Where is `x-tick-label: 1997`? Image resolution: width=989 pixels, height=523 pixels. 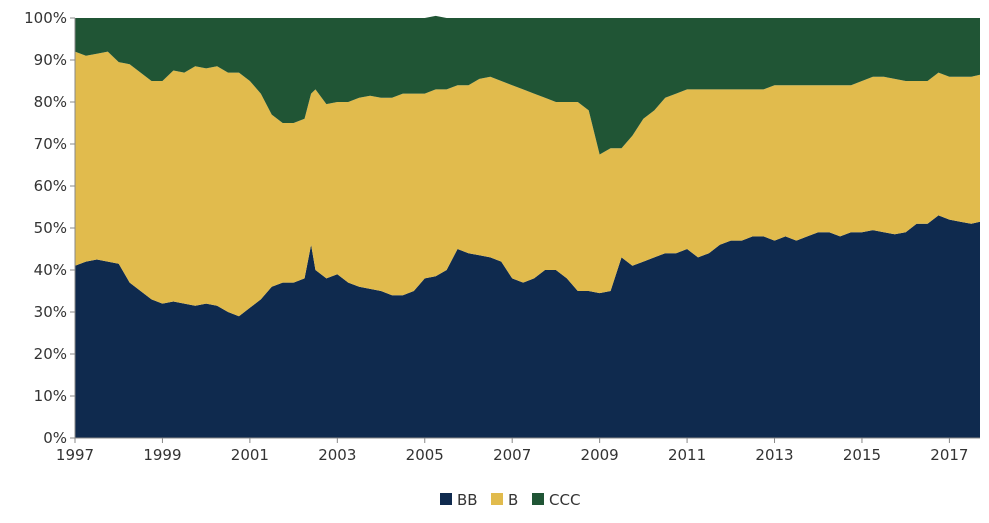 x-tick-label: 1997 is located at coordinates (75, 455).